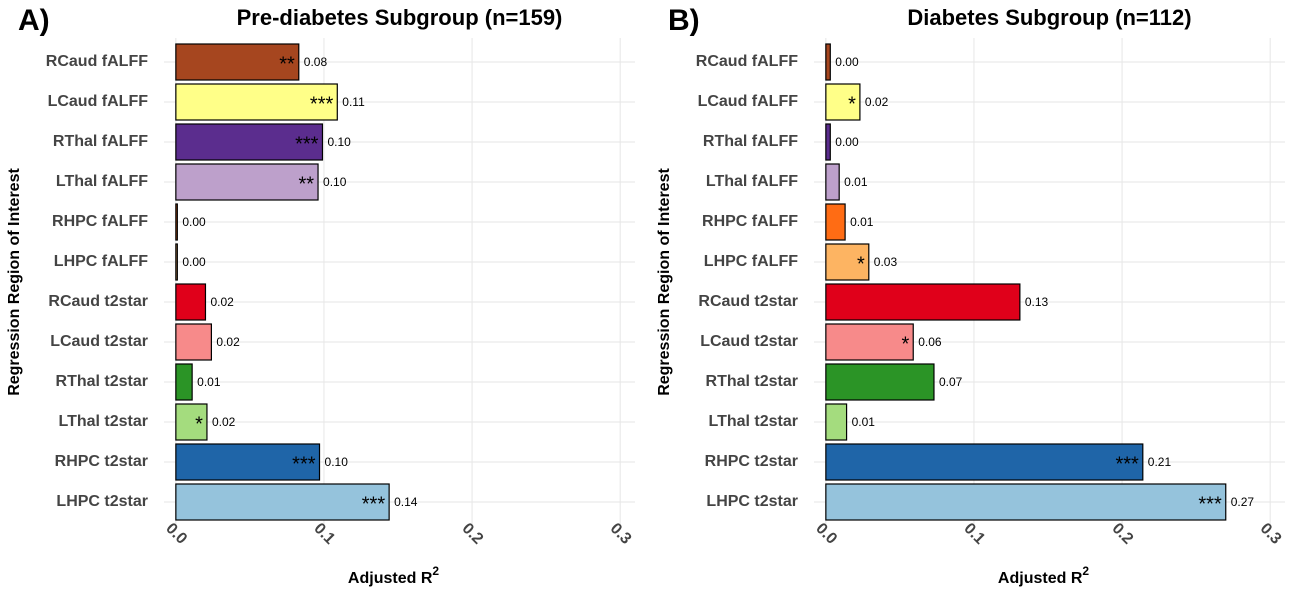 The image size is (1300, 600). I want to click on value-label: 0.07, so click(951, 382).